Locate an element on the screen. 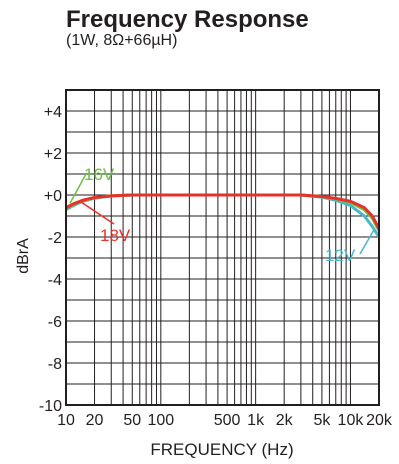 The image size is (399, 464). y-tick-label: -10 is located at coordinates (50, 406).